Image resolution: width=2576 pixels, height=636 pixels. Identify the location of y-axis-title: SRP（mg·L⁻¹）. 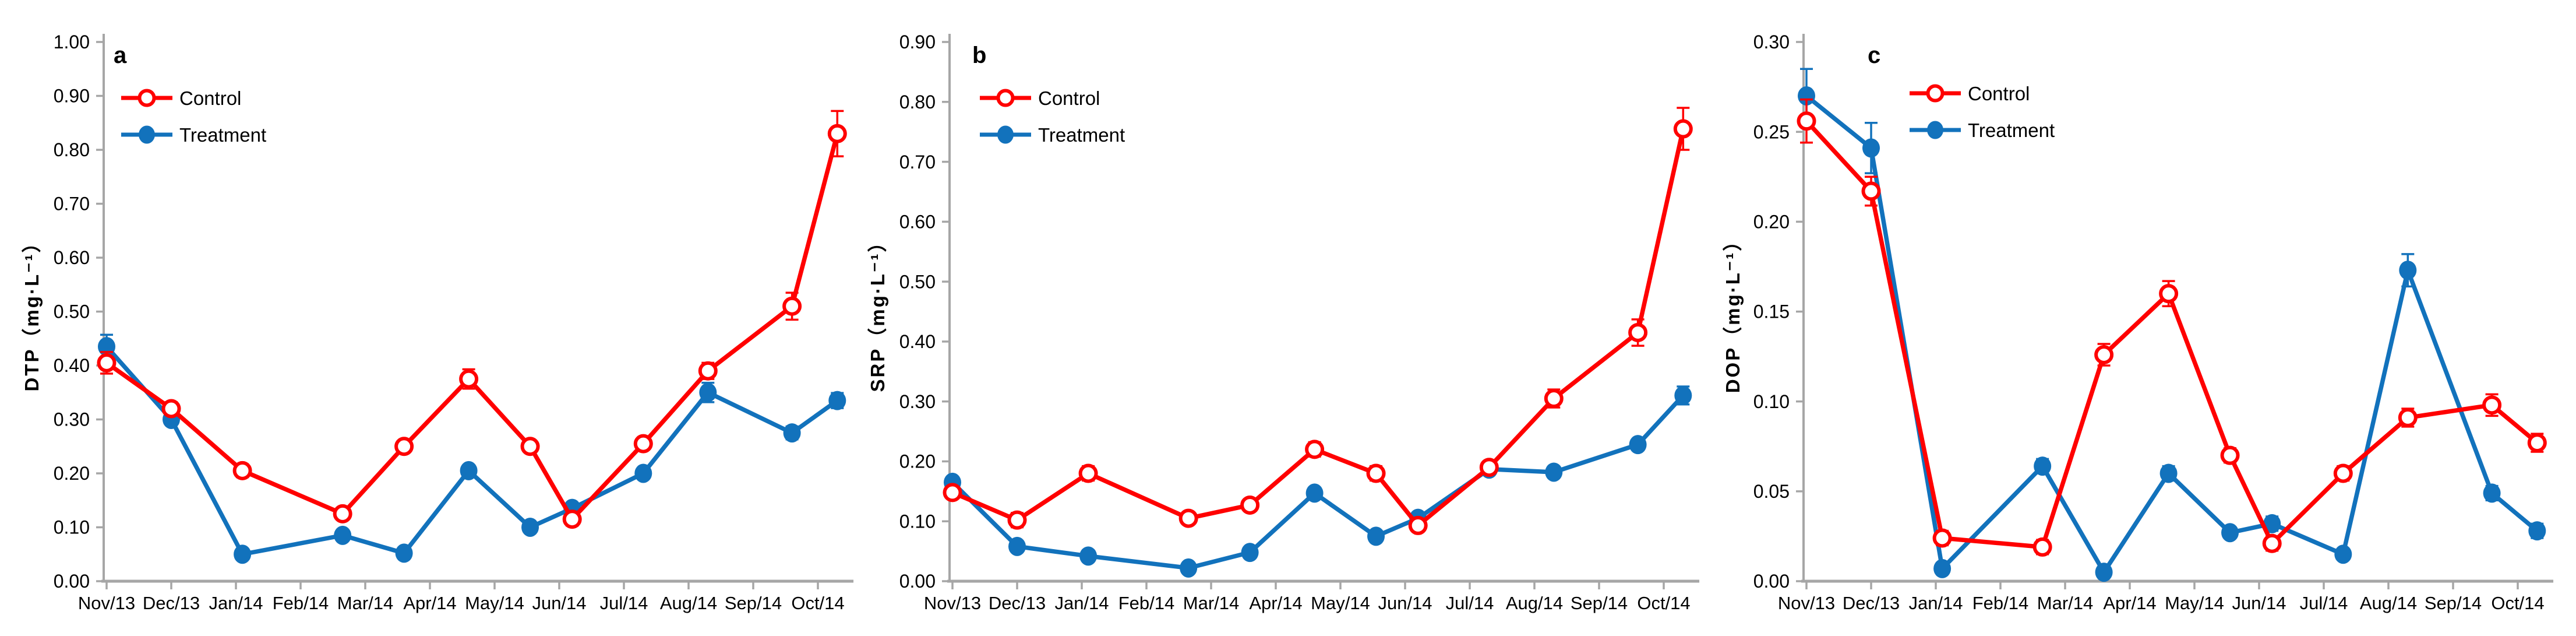
(877, 311).